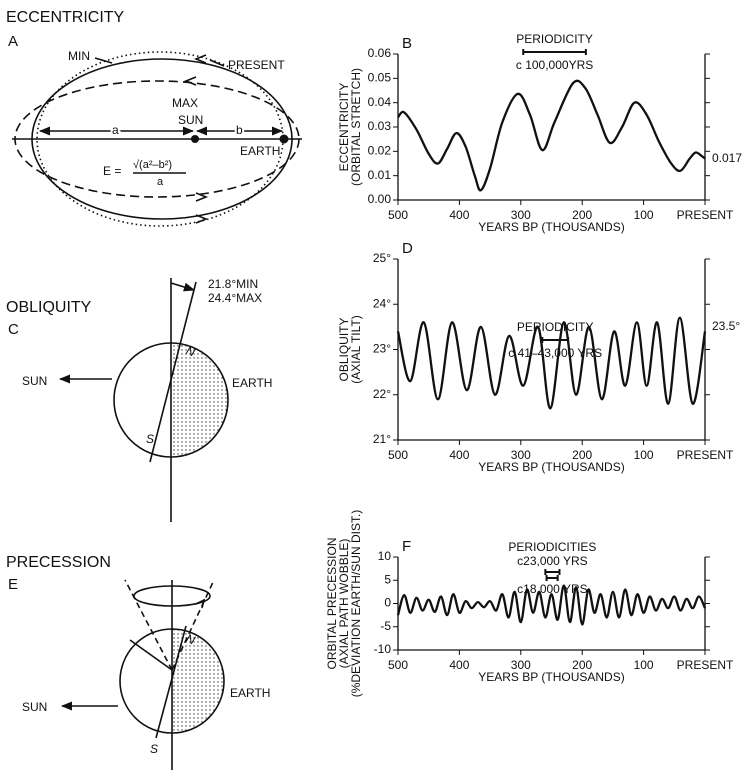  Describe the element at coordinates (49, 307) in the screenshot. I see `section-title: OBLIQUITY` at that location.